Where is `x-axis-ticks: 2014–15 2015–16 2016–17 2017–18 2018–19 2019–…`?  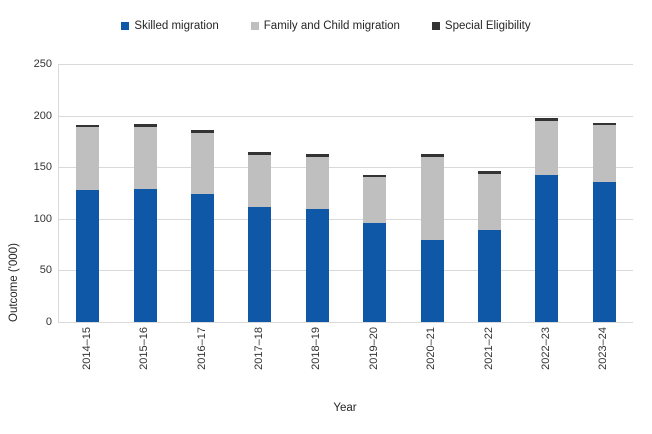 x-axis-ticks: 2014–15 2015–16 2016–17 2017–18 2018–19 2019–… is located at coordinates (345, 359).